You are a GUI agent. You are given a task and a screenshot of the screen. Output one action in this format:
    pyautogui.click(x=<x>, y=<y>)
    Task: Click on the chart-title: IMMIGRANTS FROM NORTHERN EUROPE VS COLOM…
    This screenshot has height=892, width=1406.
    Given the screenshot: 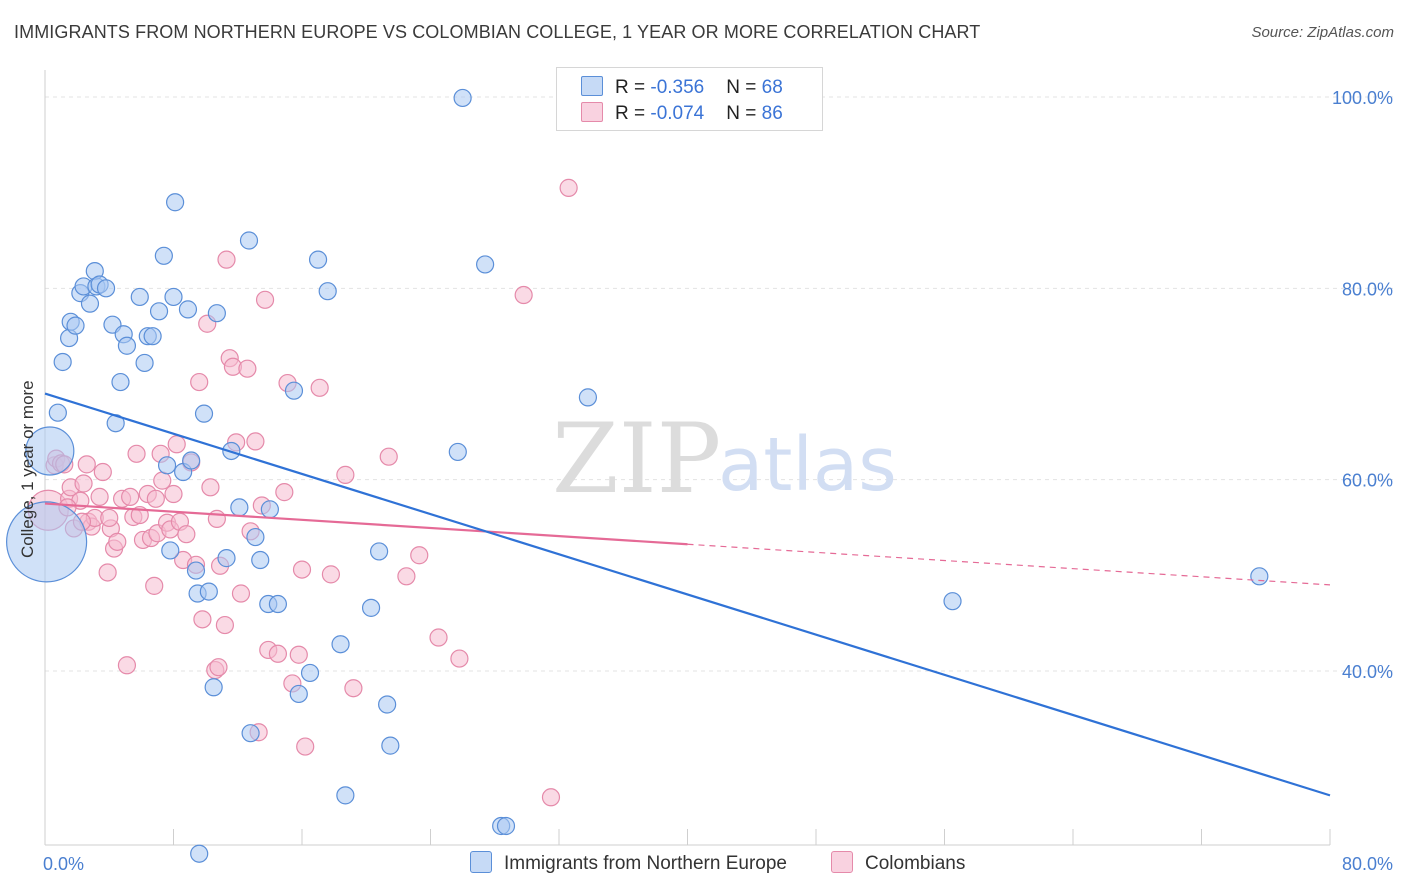 What is the action you would take?
    pyautogui.click(x=497, y=32)
    